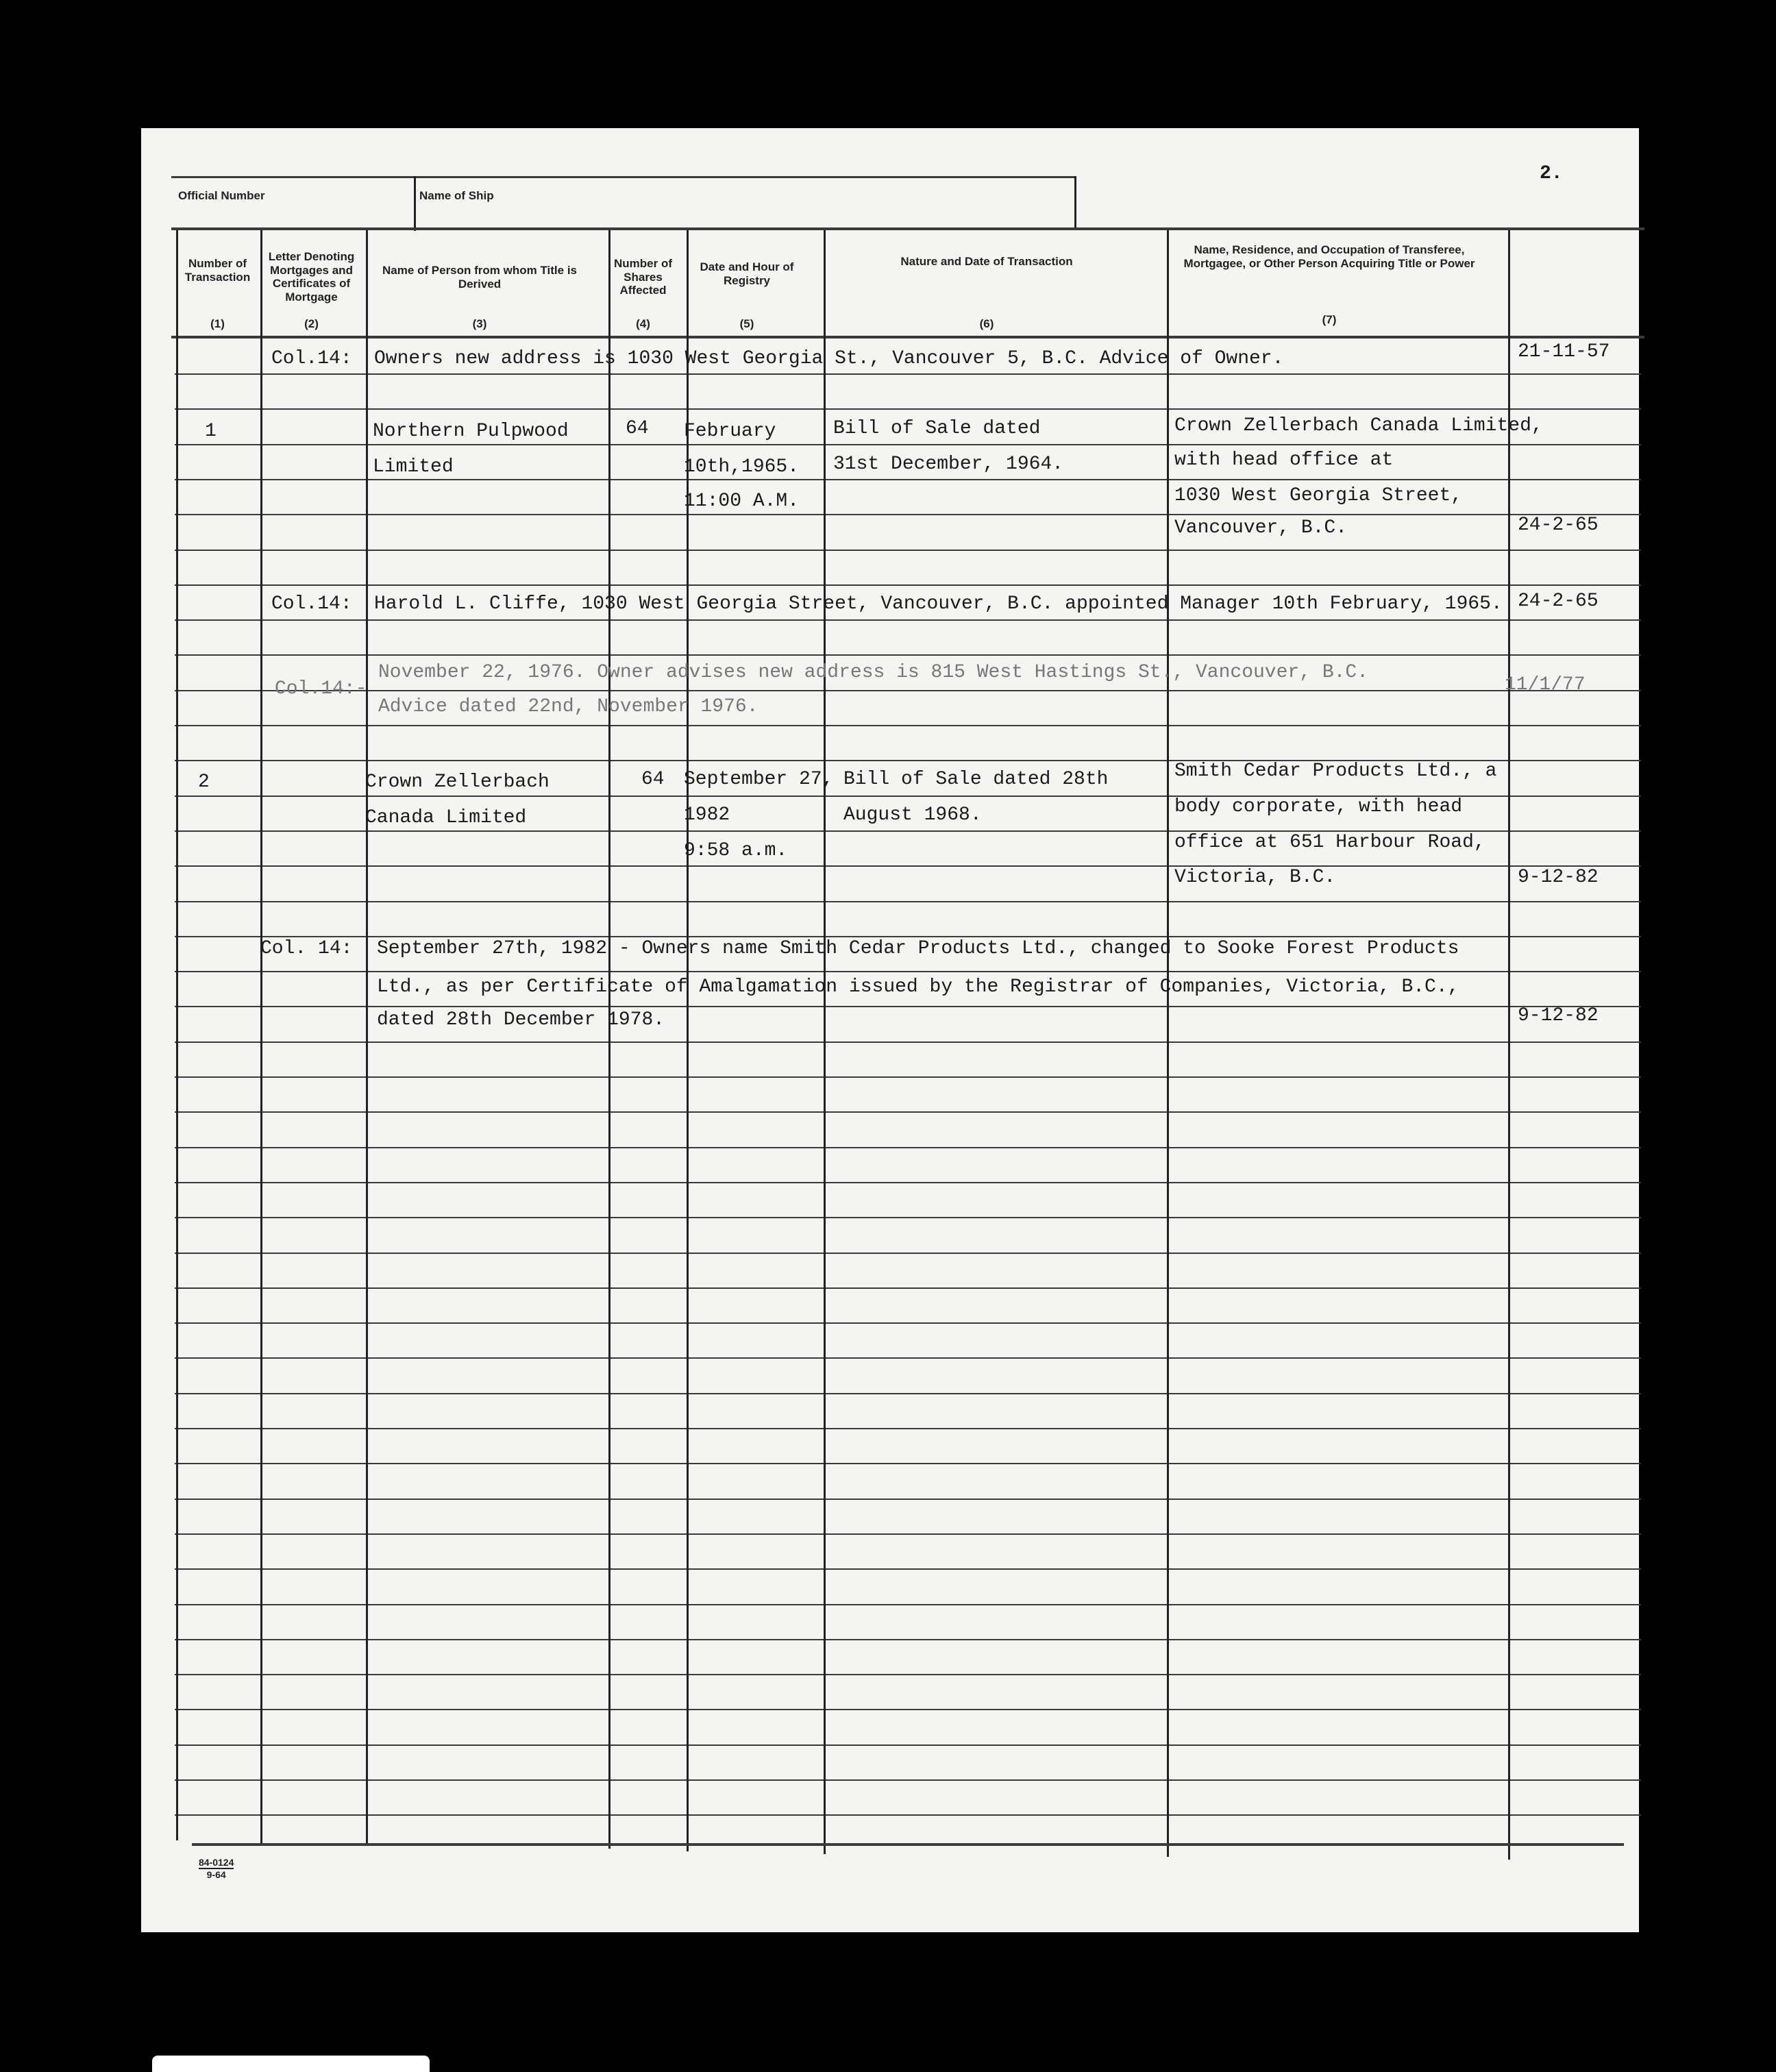 The width and height of the screenshot is (1776, 2072). What do you see at coordinates (568, 707) in the screenshot?
I see `entry-text: Advice dated 22nd, November 1976.` at bounding box center [568, 707].